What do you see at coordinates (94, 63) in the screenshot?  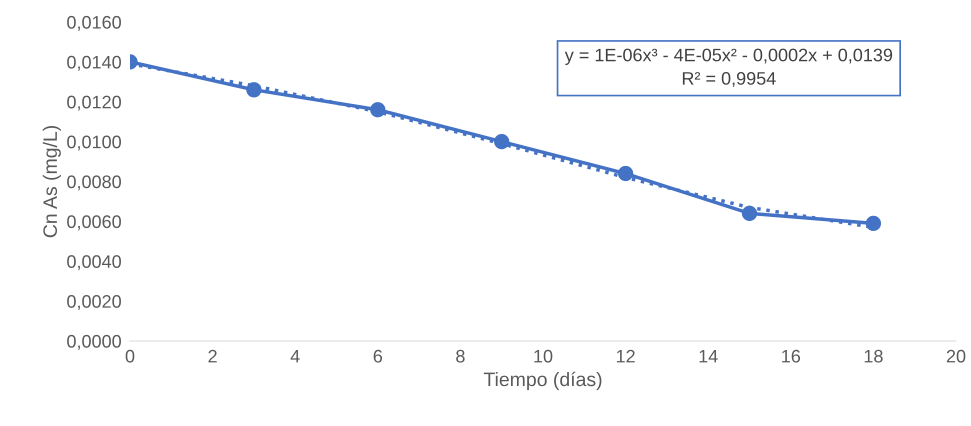 I see `y-tick-label: 0,0140` at bounding box center [94, 63].